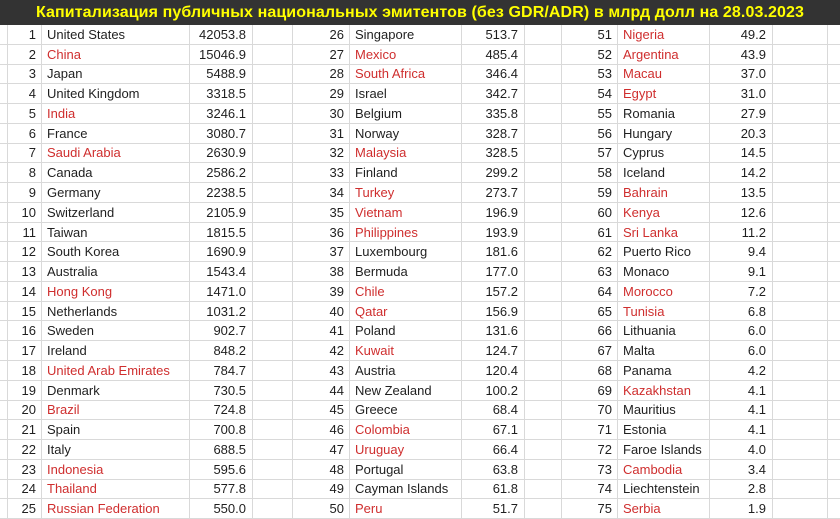 The image size is (840, 519). Describe the element at coordinates (221, 133) in the screenshot. I see `value-cell: 3080.7` at that location.